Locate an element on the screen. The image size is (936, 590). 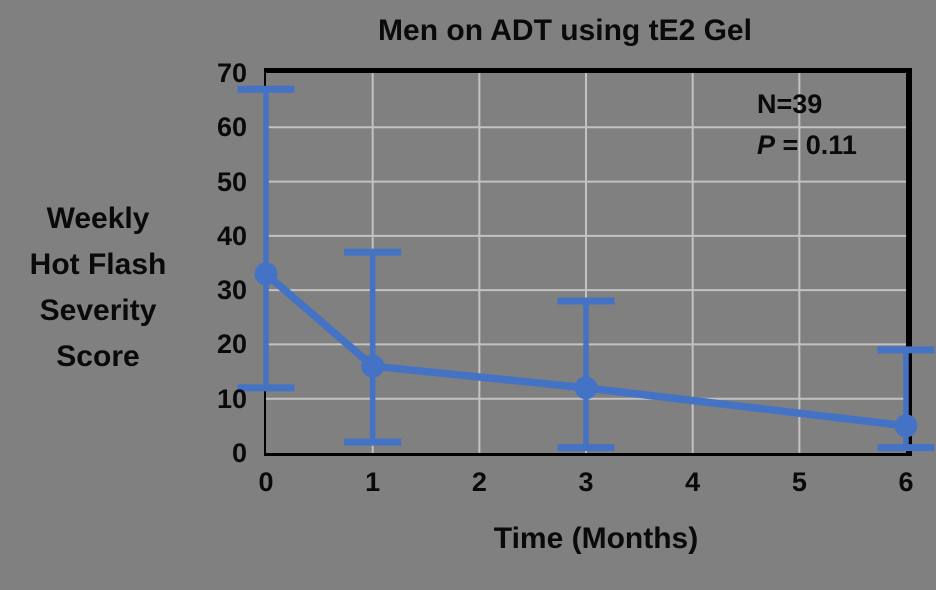
x-axis-tick-label: 4 is located at coordinates (693, 482).